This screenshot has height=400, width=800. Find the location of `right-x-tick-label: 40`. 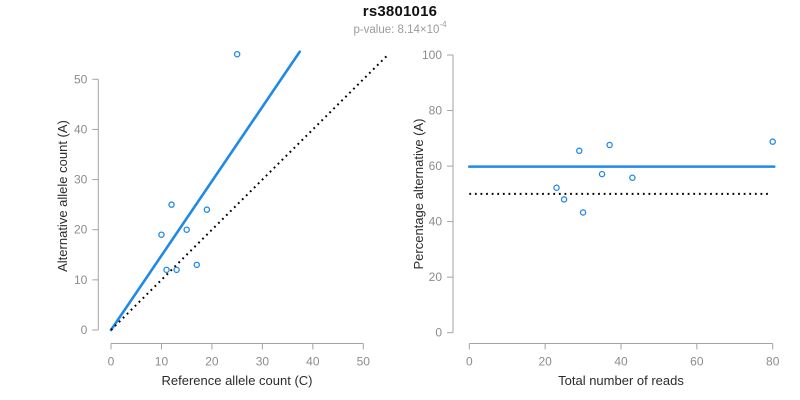

right-x-tick-label: 40 is located at coordinates (621, 362).